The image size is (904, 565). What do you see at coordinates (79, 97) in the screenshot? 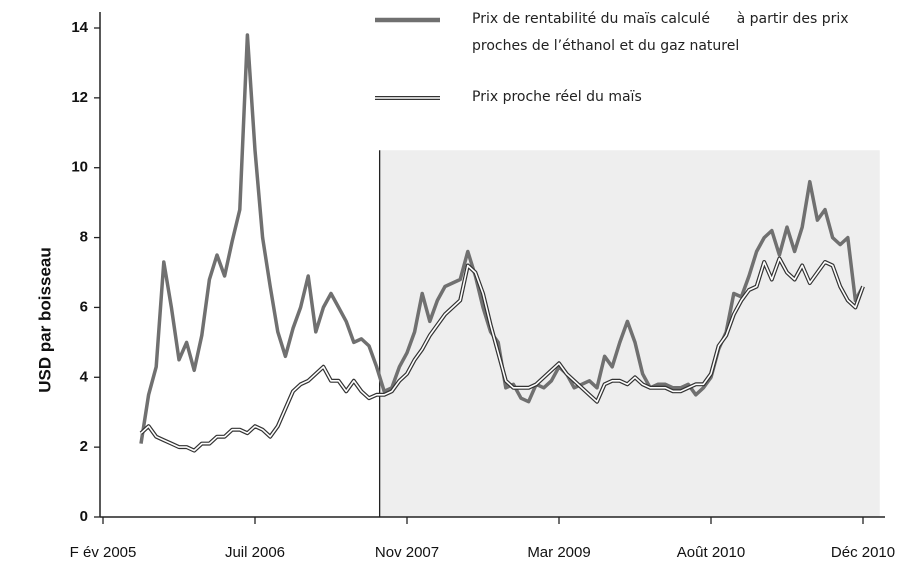
I see `y-tick-label: 12` at bounding box center [79, 97].